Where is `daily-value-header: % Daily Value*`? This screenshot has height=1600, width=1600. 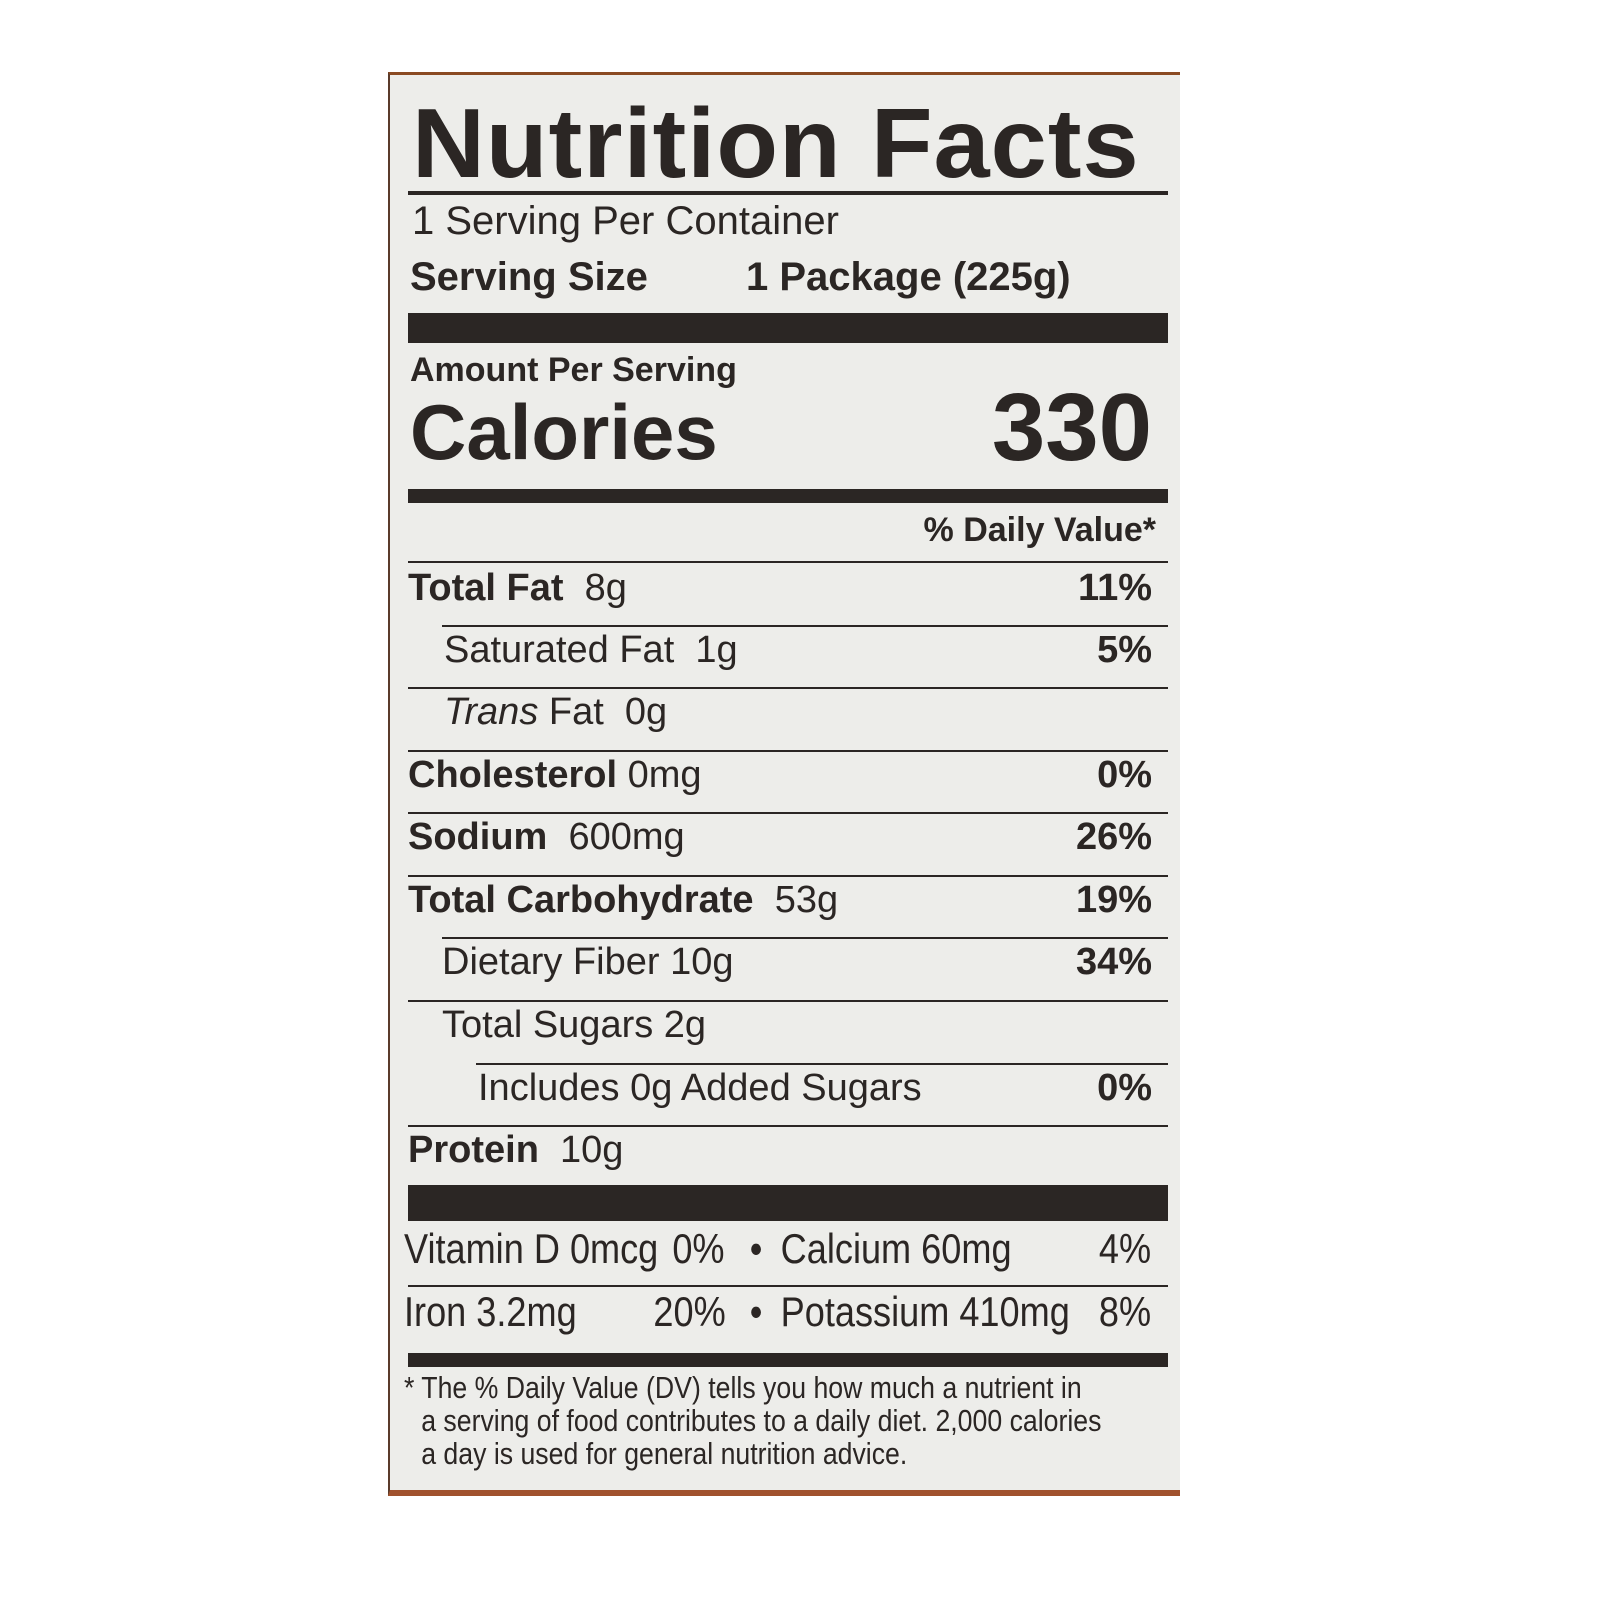
daily-value-header: % Daily Value* is located at coordinates (1039, 530).